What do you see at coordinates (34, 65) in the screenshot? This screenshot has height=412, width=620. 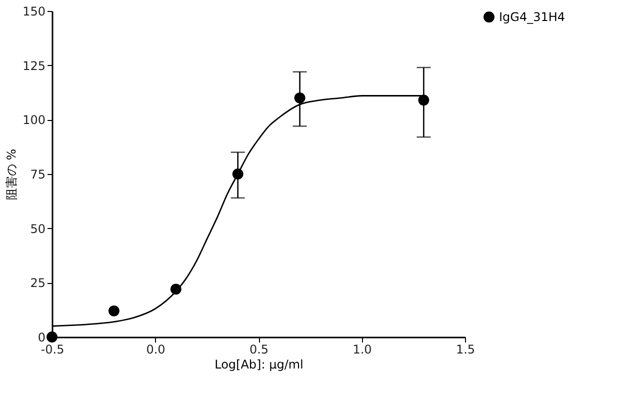 I see `y-tick-label: 125` at bounding box center [34, 65].